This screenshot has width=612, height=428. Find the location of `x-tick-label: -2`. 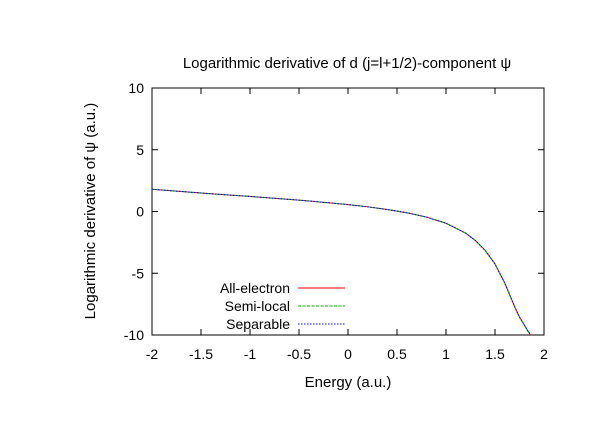

x-tick-label: -2 is located at coordinates (152, 354).